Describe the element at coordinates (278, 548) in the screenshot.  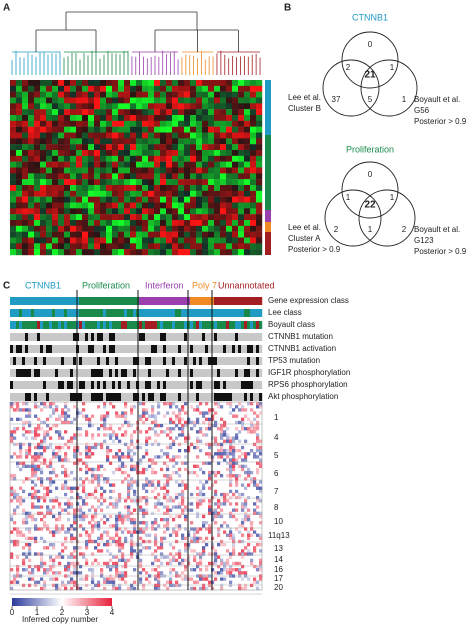
I see `chromosome-label: 13` at that location.